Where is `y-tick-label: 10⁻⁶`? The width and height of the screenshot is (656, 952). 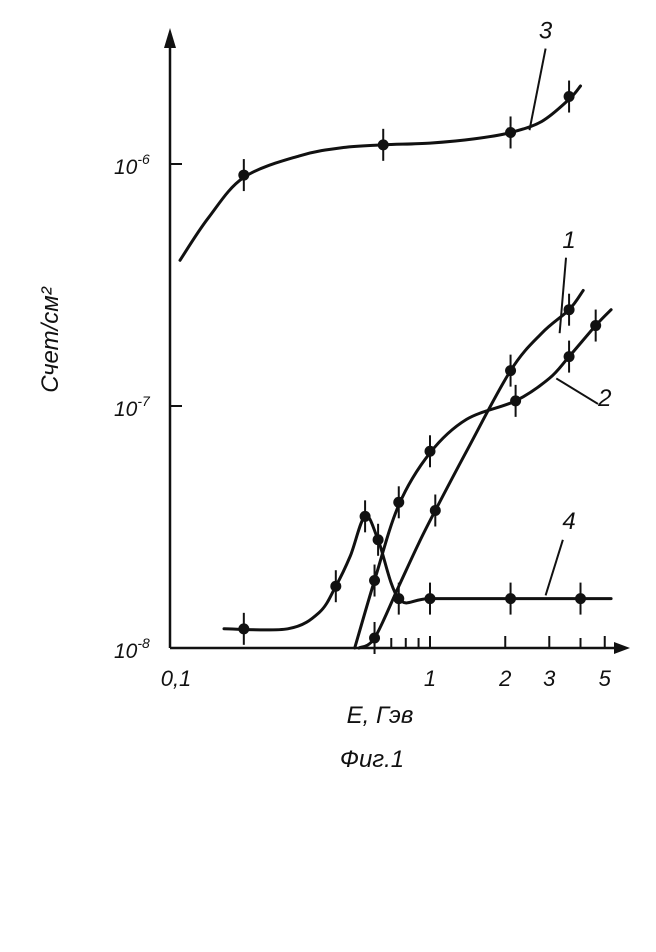
y-tick-label: 10⁻⁶ is located at coordinates (132, 165).